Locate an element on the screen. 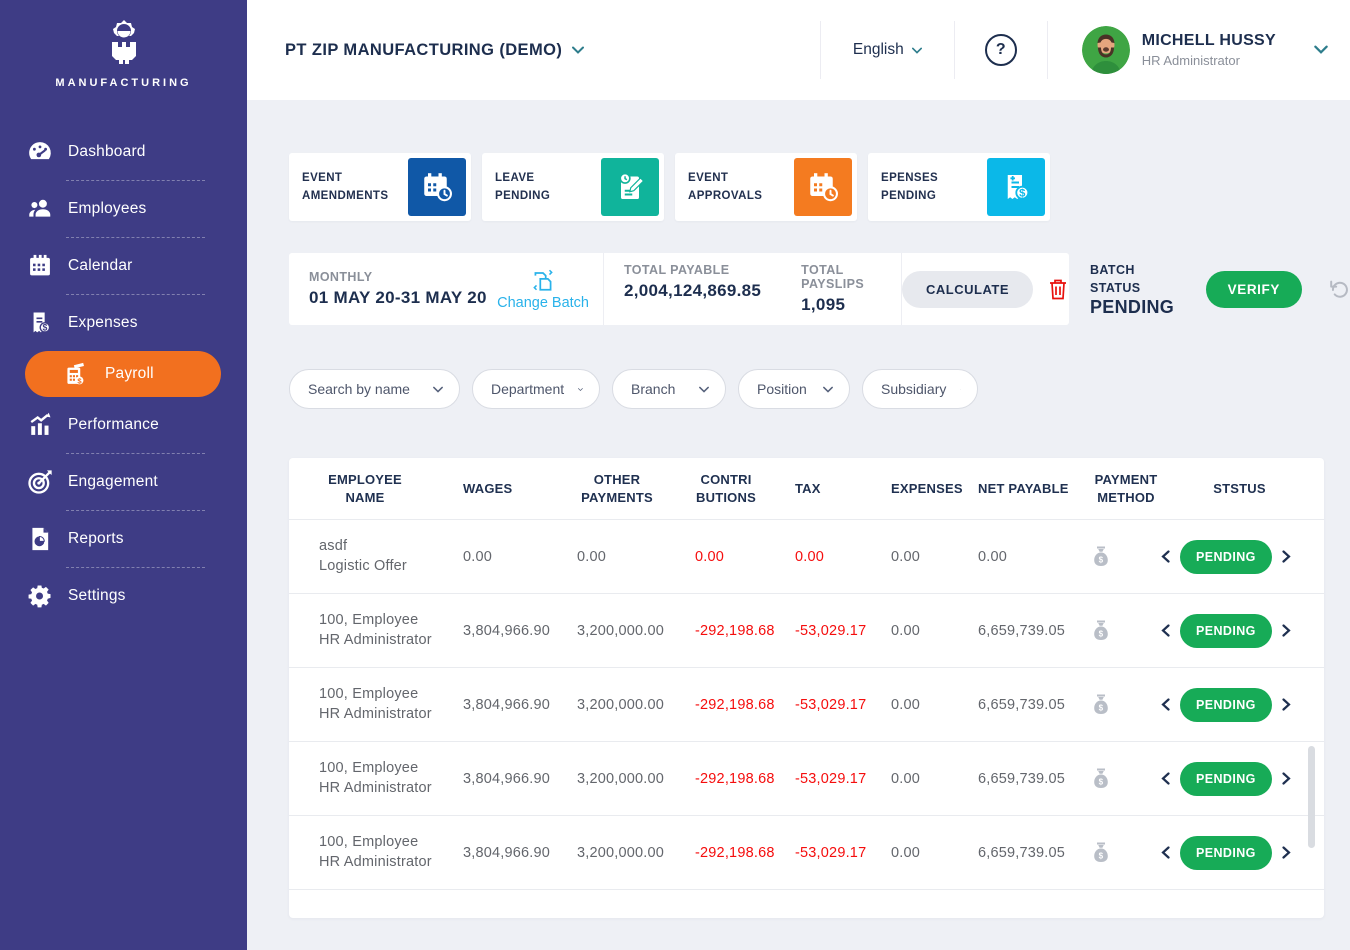 This screenshot has height=950, width=1350. delete-batch-button is located at coordinates (1058, 289).